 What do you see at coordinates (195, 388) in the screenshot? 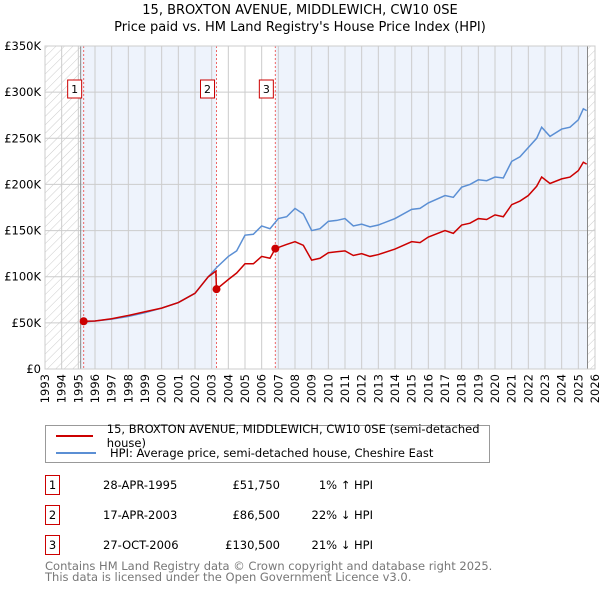
I see `x-tick-label: 2002` at bounding box center [195, 388].